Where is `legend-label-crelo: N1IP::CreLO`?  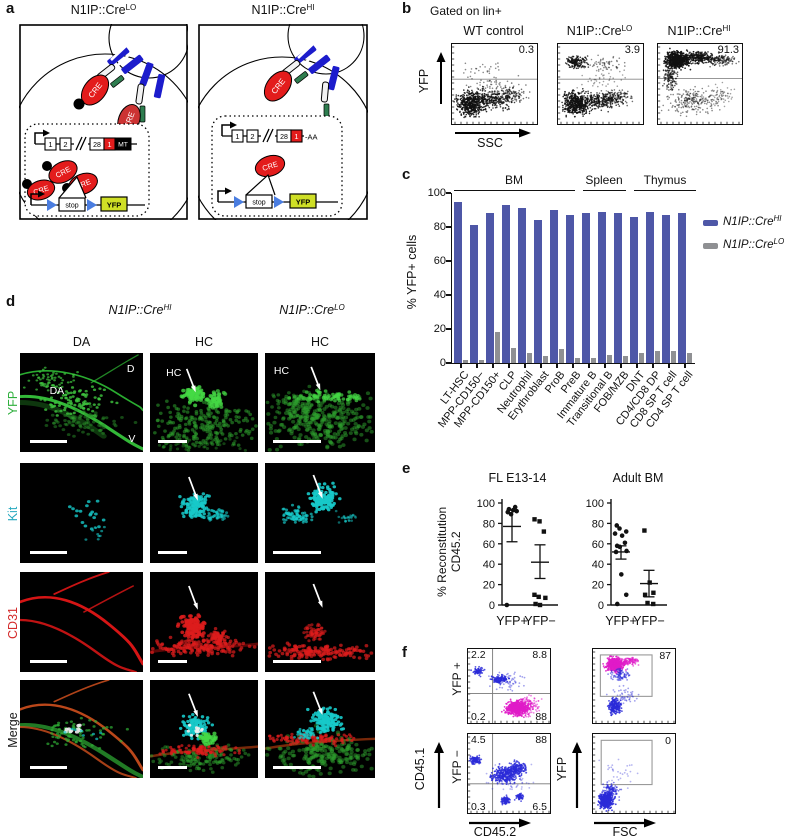
legend-label-crelo: N1IP::CreLO is located at coordinates (754, 244).